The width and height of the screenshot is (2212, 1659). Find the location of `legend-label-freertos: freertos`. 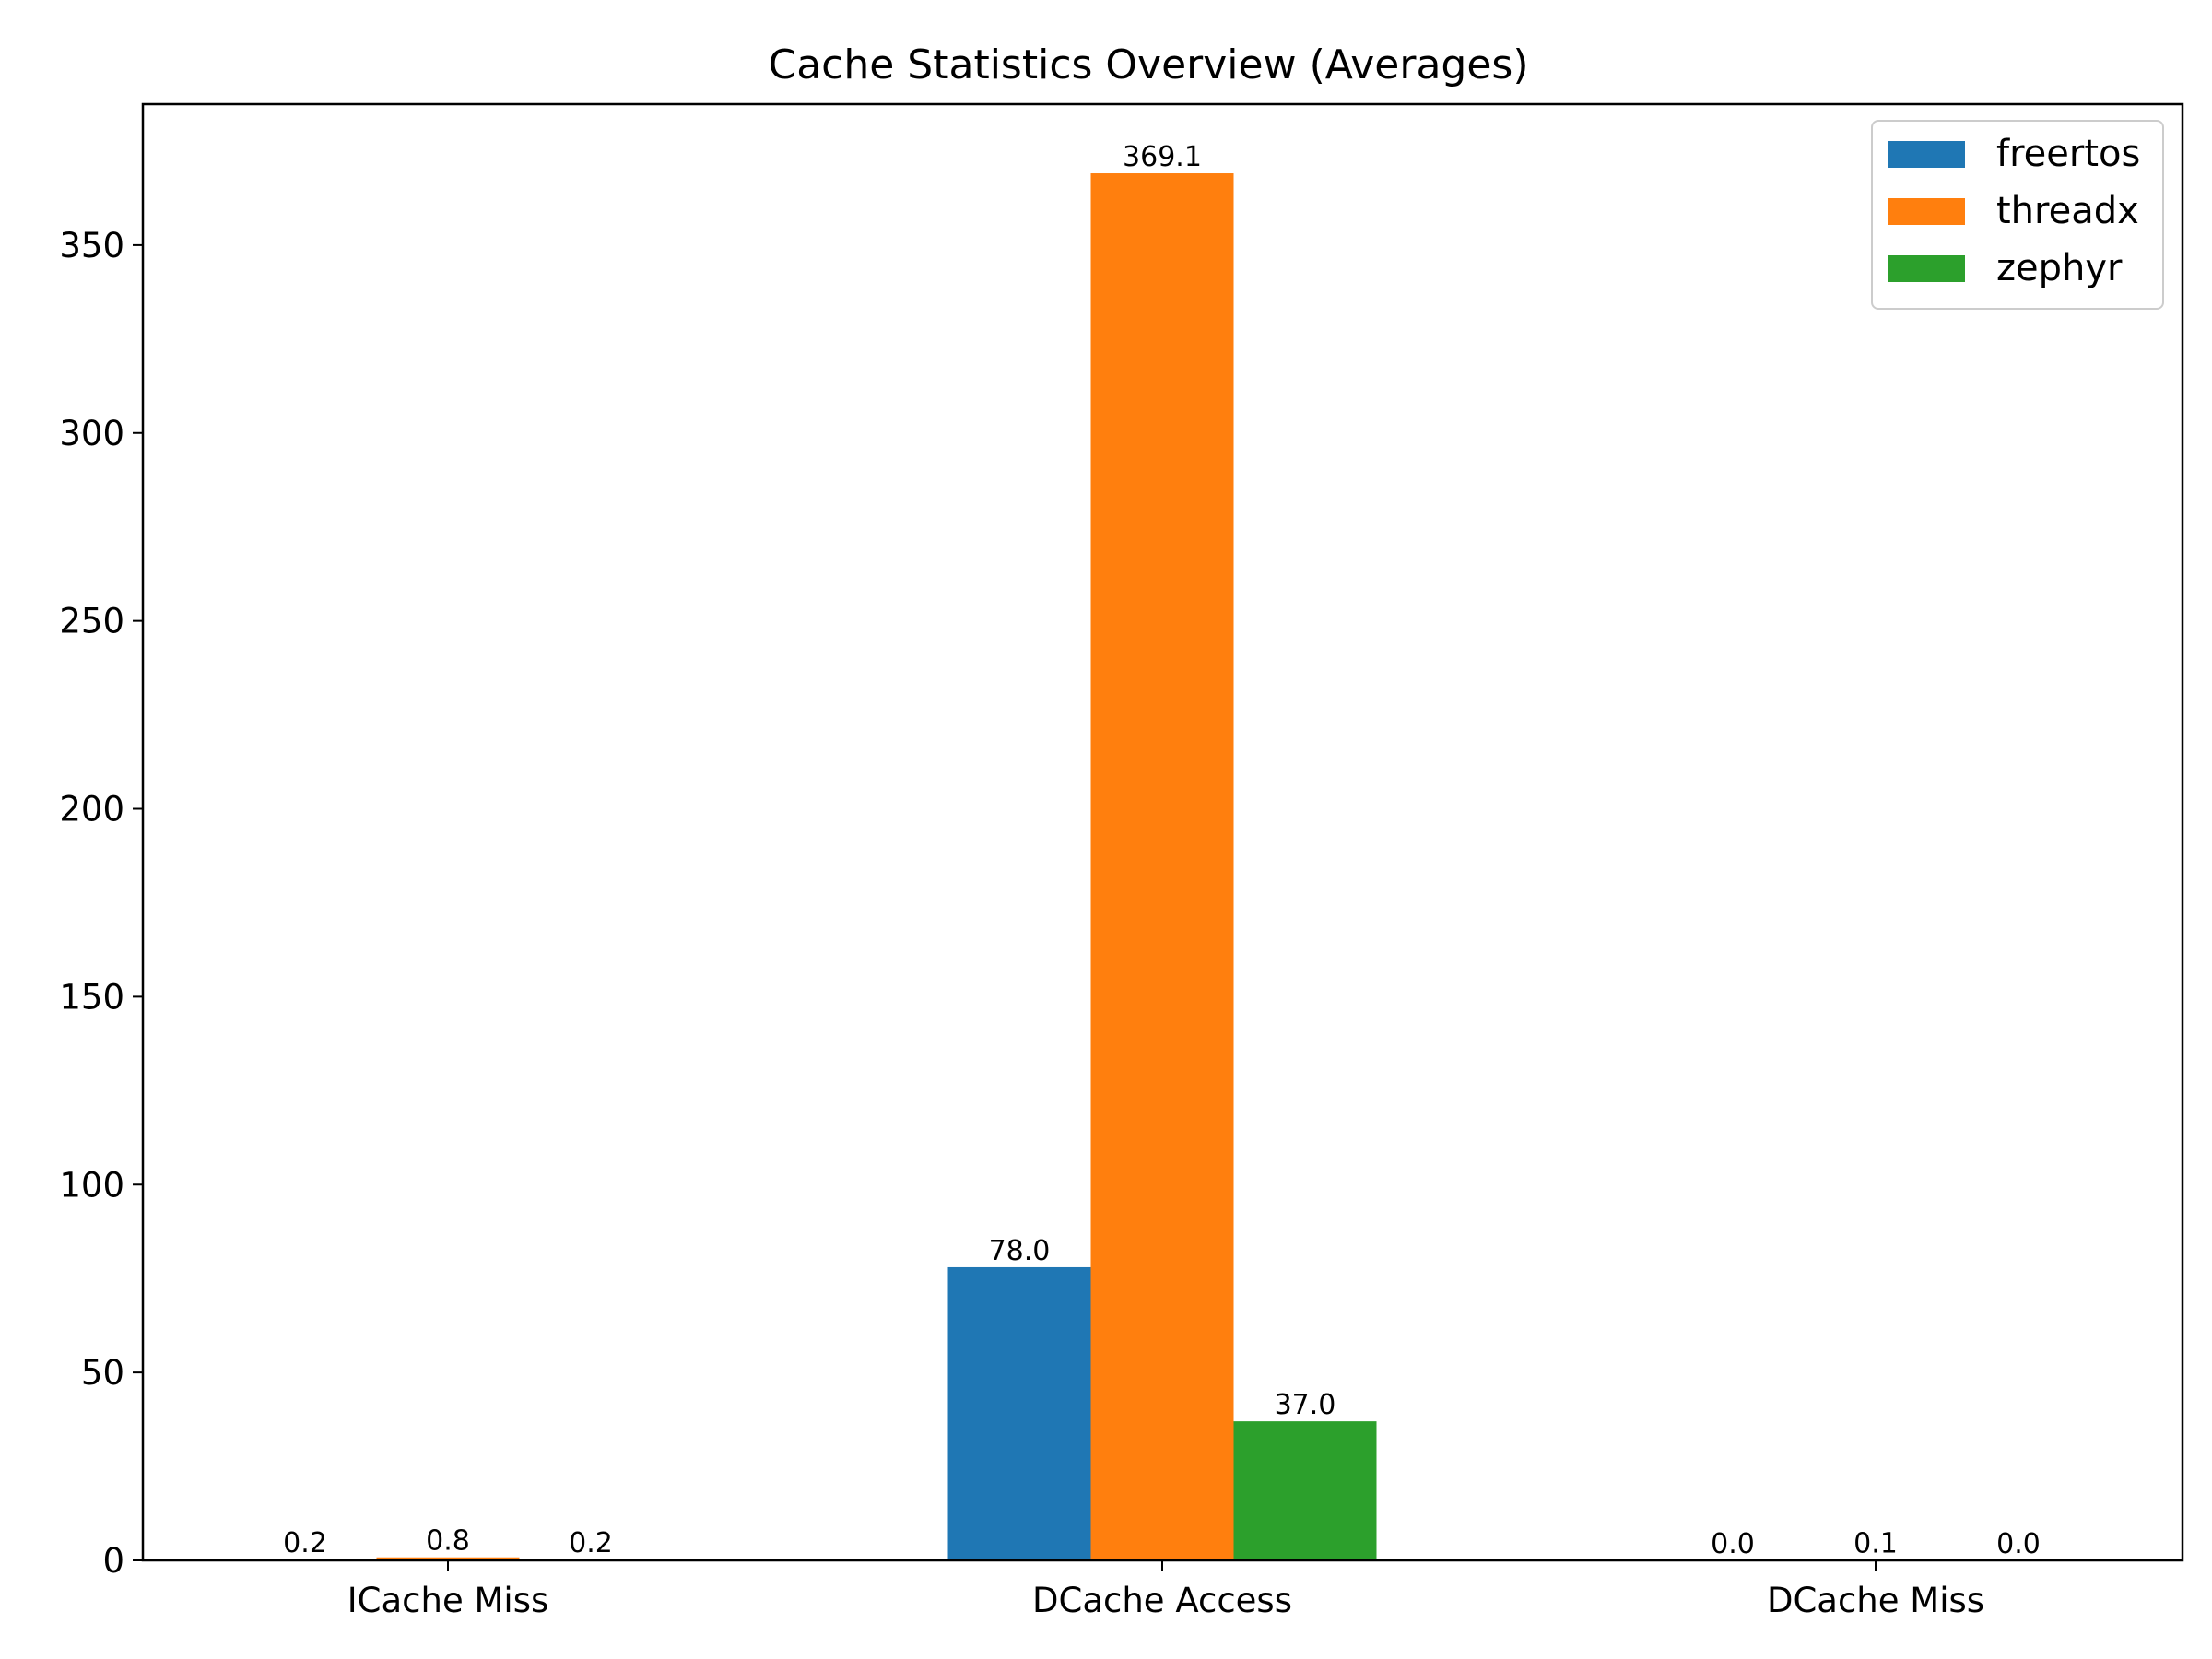

legend-label-freertos: freertos is located at coordinates (2068, 154).